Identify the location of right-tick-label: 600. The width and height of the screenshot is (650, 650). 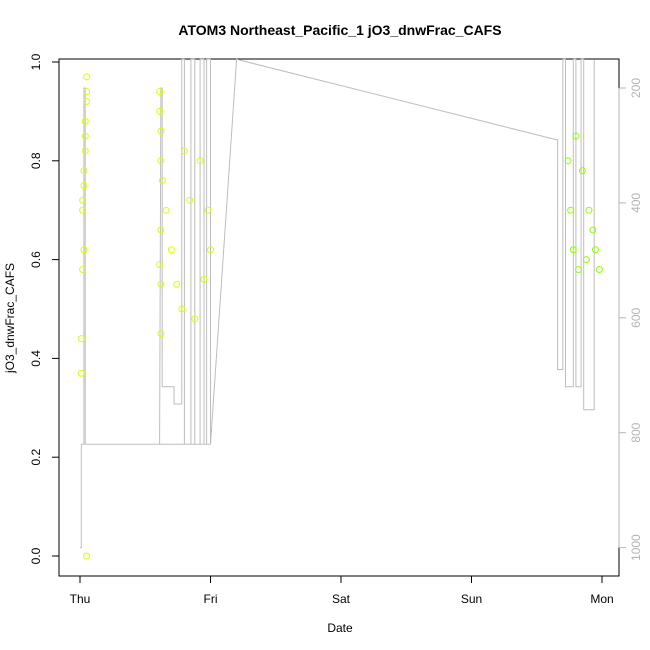
(636, 317).